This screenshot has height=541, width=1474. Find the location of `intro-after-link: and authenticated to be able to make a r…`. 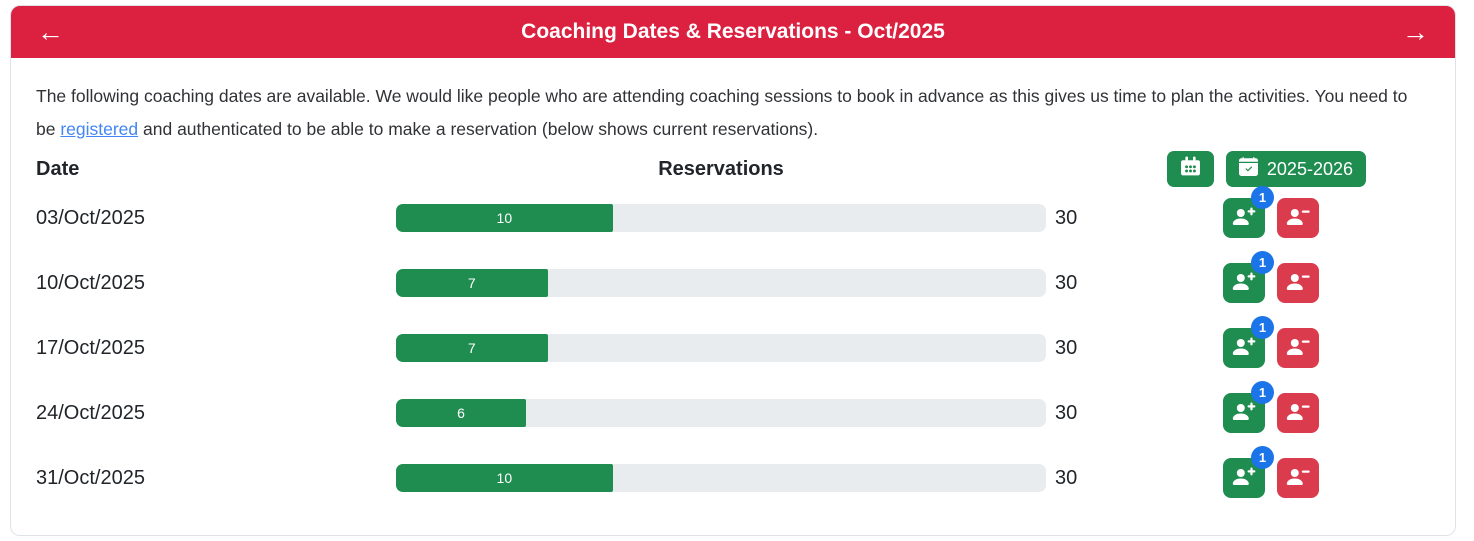

intro-after-link: and authenticated to be able to make a r… is located at coordinates (478, 129).